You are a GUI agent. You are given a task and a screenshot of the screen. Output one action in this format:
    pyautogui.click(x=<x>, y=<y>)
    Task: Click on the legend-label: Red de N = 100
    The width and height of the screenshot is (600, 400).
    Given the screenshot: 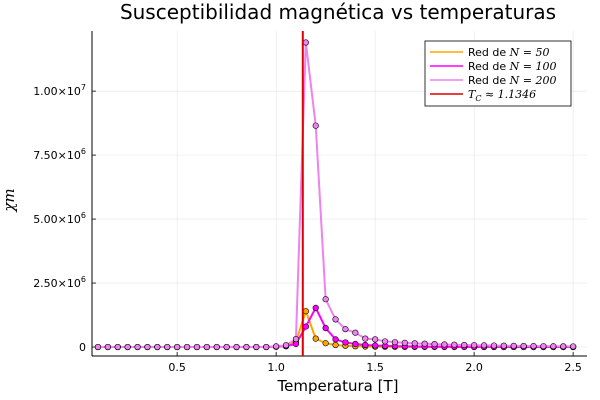 What is the action you would take?
    pyautogui.click(x=512, y=66)
    